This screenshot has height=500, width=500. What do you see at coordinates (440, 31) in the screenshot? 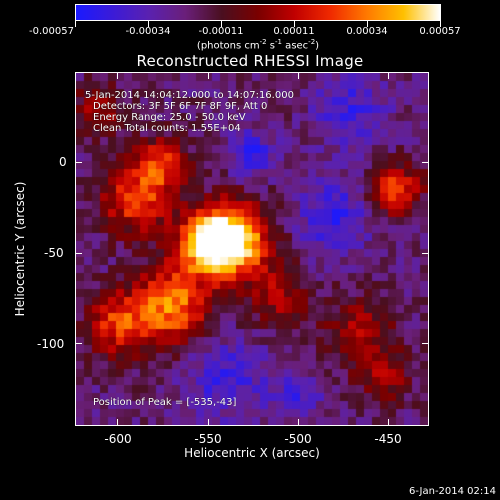
I see `colorbar-tick-label: 0.00057` at bounding box center [440, 31].